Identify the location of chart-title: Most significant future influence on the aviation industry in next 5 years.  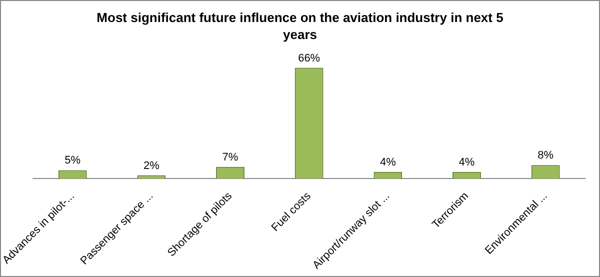
(300, 26).